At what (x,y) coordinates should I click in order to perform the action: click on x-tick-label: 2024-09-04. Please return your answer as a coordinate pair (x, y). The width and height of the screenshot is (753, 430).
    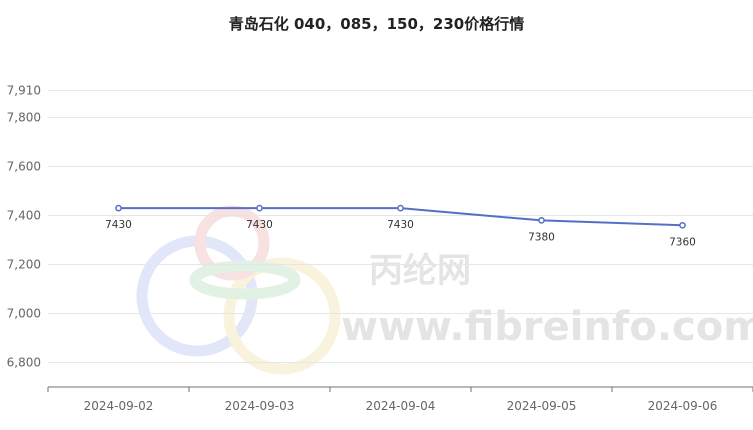
    Looking at the image, I should click on (401, 406).